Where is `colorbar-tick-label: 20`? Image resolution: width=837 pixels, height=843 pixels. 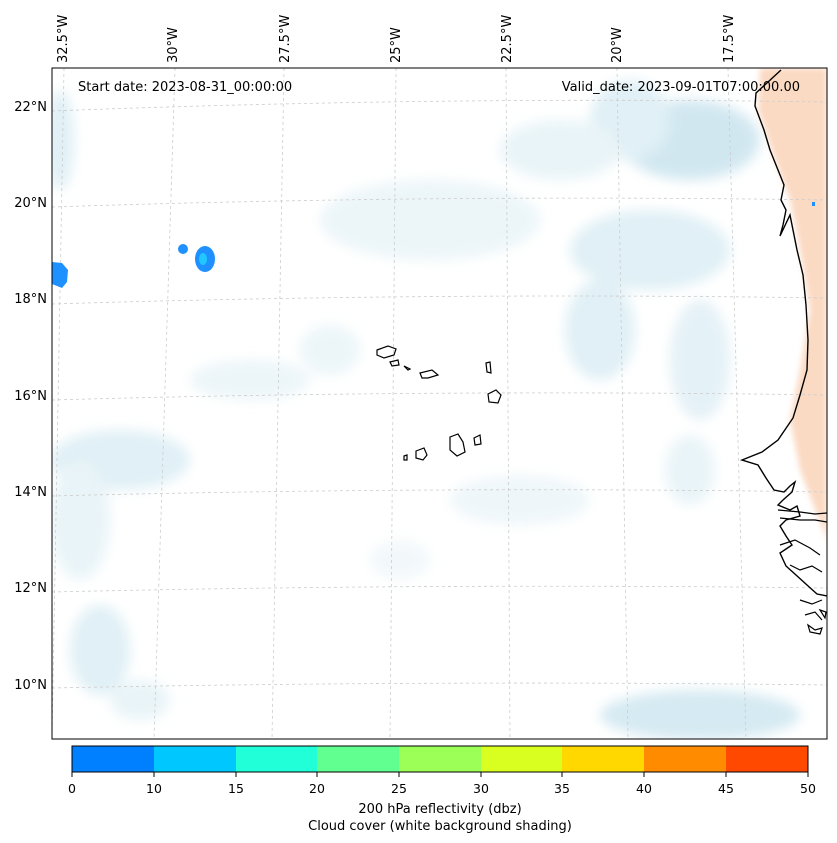
colorbar-tick-label: 20 is located at coordinates (317, 788).